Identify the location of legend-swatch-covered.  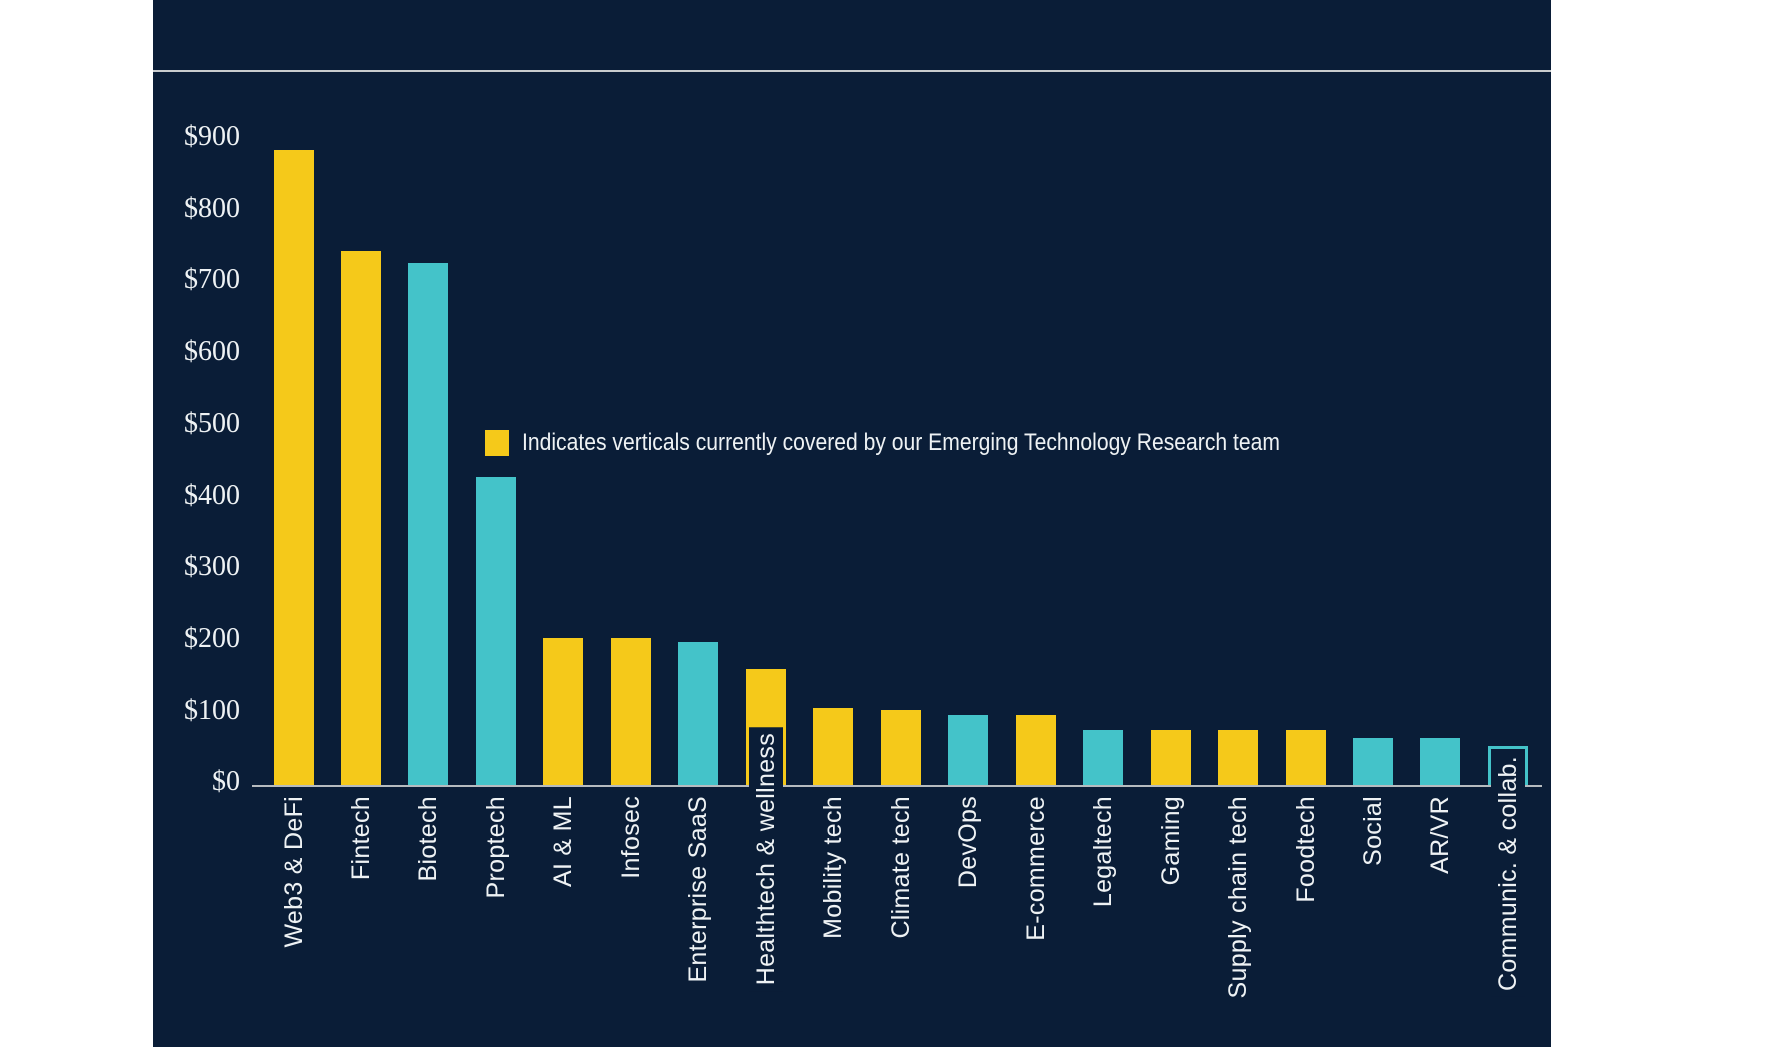
(497, 443).